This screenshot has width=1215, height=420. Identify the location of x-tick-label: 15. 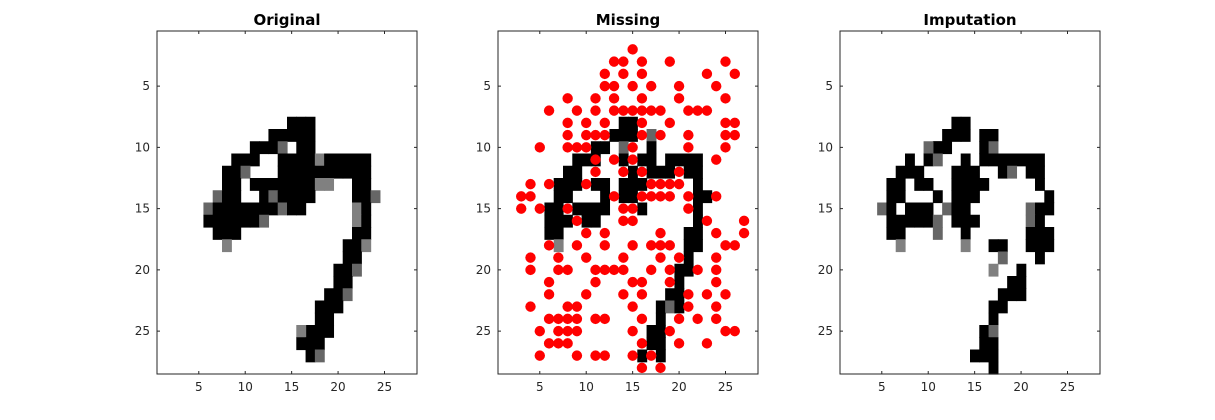
(974, 387).